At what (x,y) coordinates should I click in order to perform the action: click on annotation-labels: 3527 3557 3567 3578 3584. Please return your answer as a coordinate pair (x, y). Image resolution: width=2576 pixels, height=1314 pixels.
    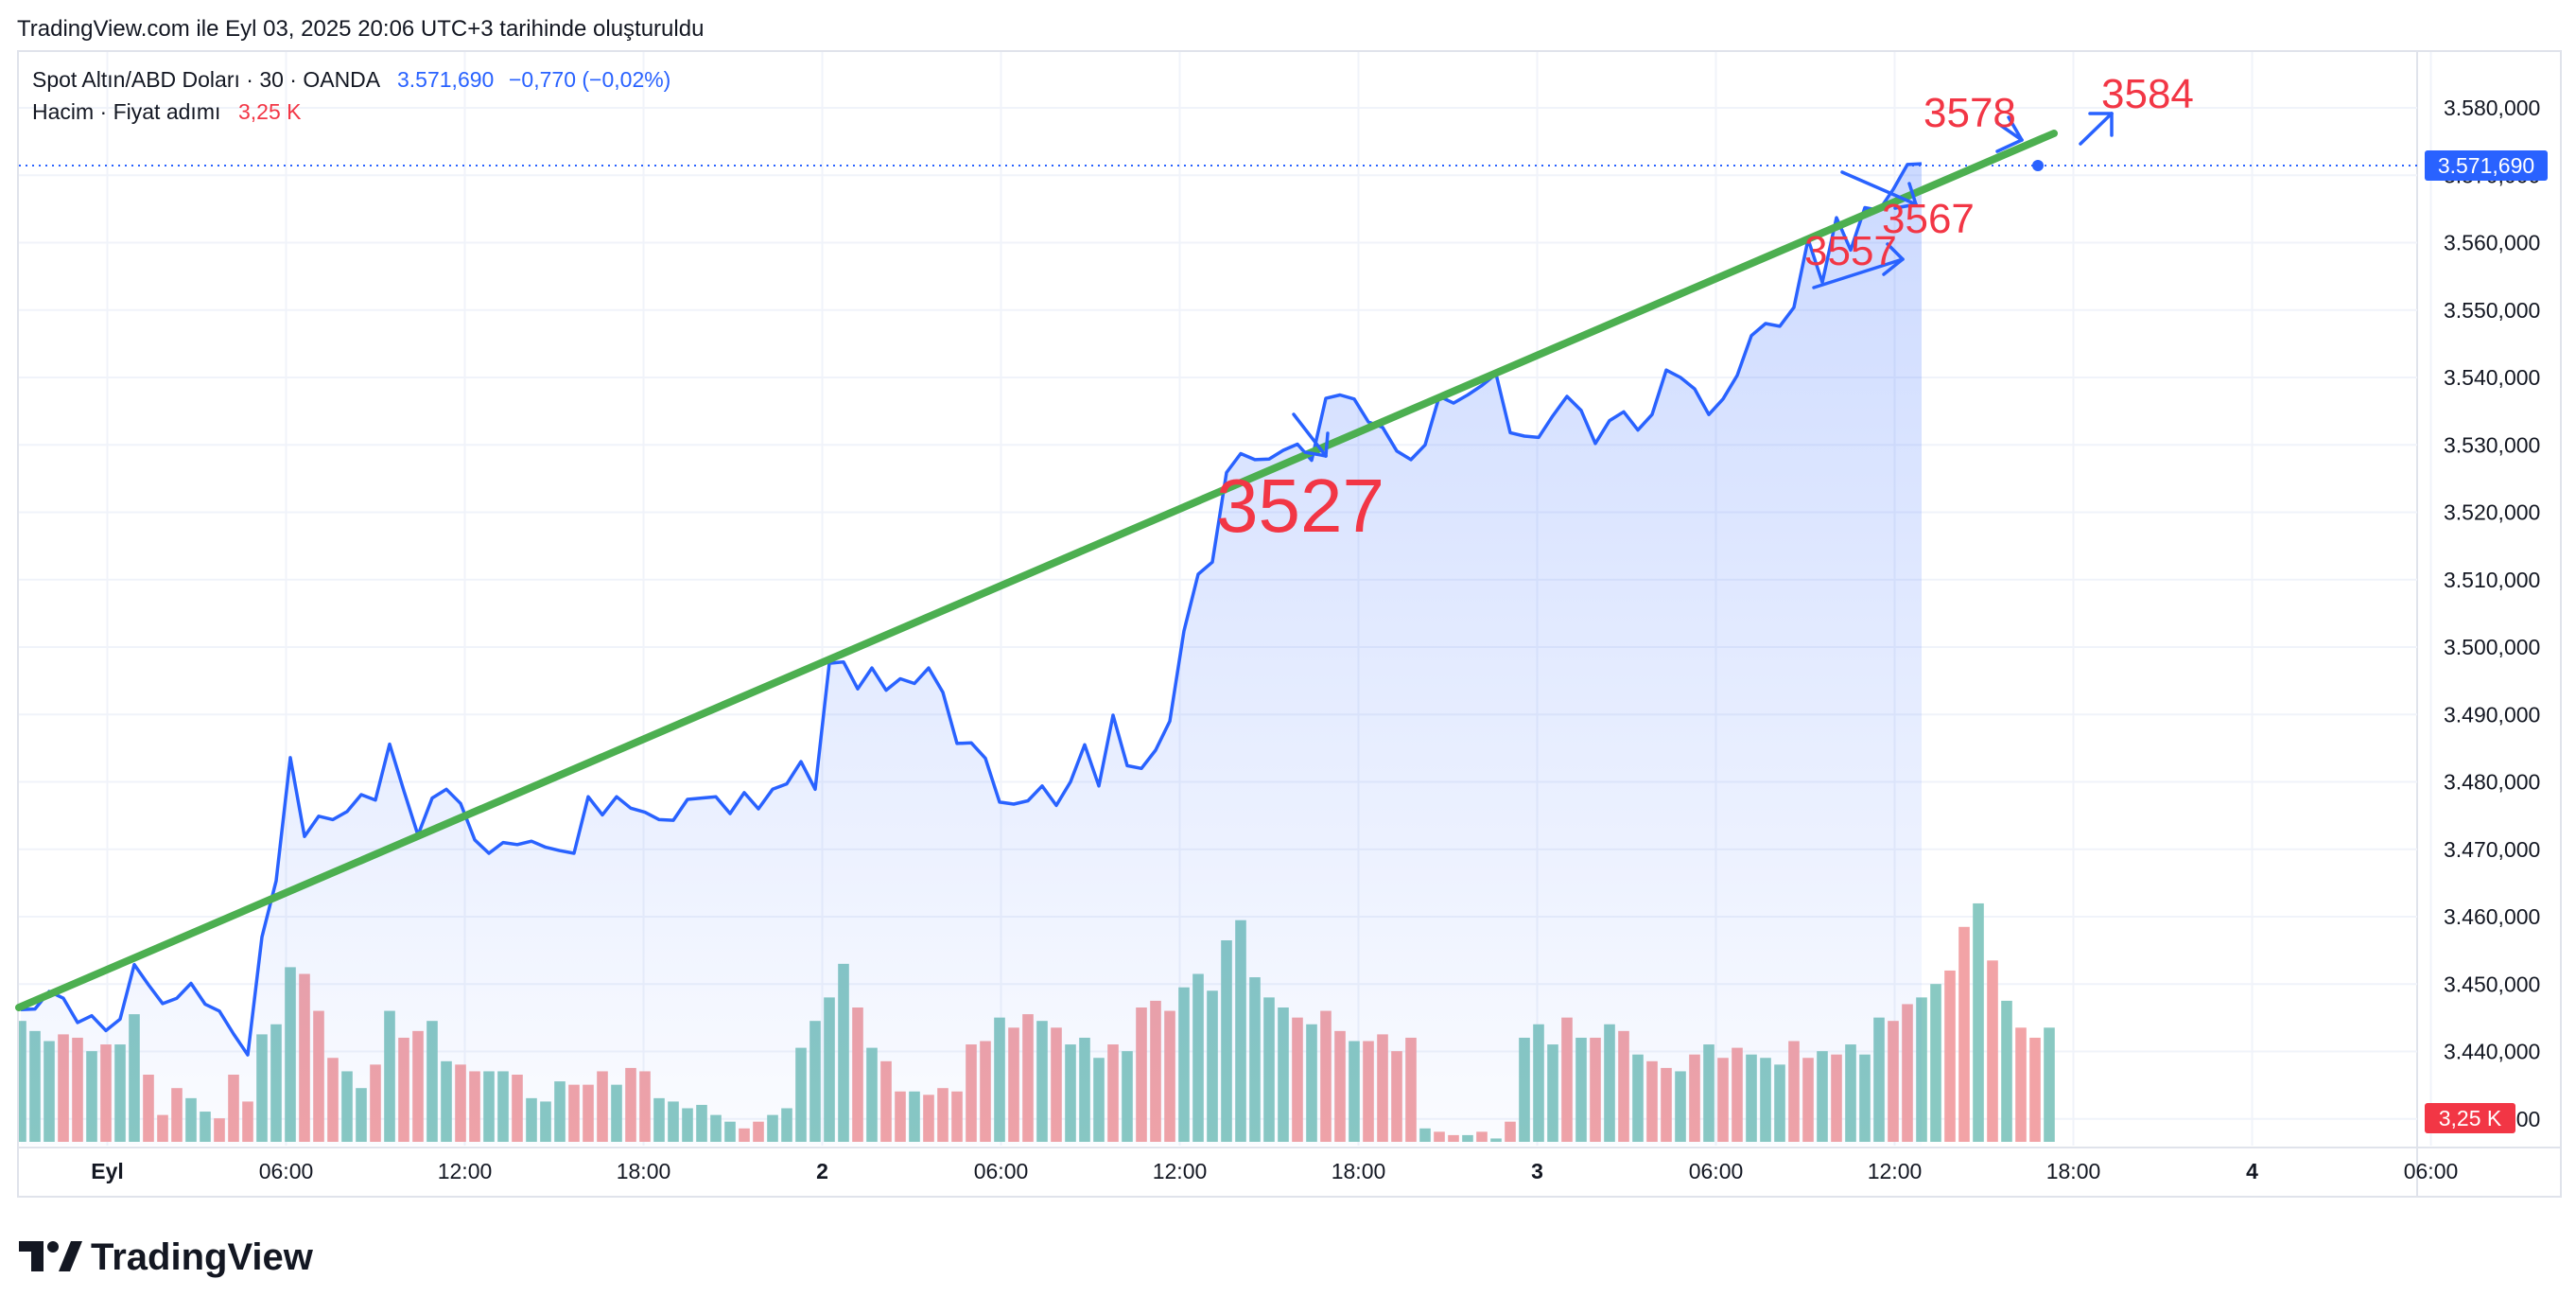
    Looking at the image, I should click on (1705, 310).